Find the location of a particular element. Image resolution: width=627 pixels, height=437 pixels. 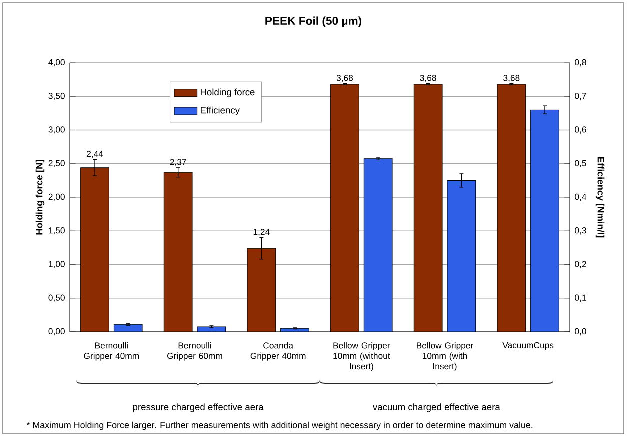

y-tick-label: 2,00 is located at coordinates (56, 198).